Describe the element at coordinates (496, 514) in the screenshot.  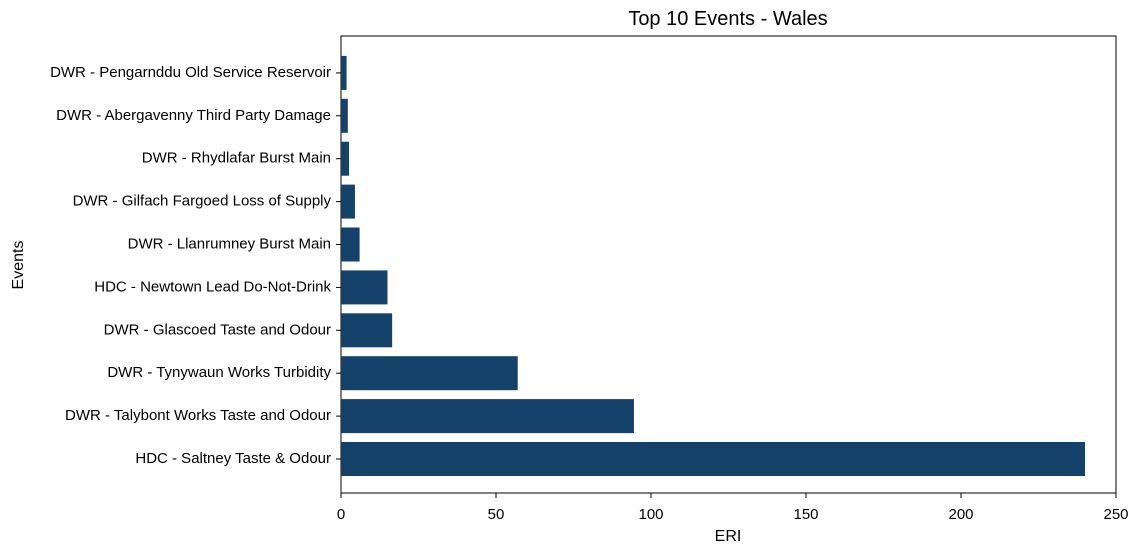
I see `x-tick-label: 50` at that location.